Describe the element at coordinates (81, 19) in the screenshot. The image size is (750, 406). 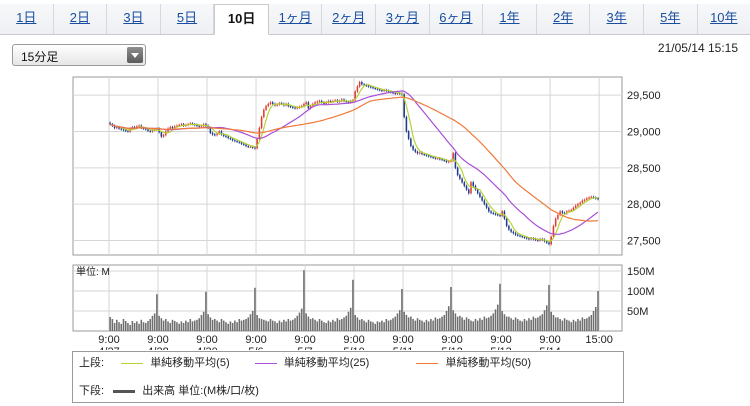
I see `tab-2d: 2日` at that location.